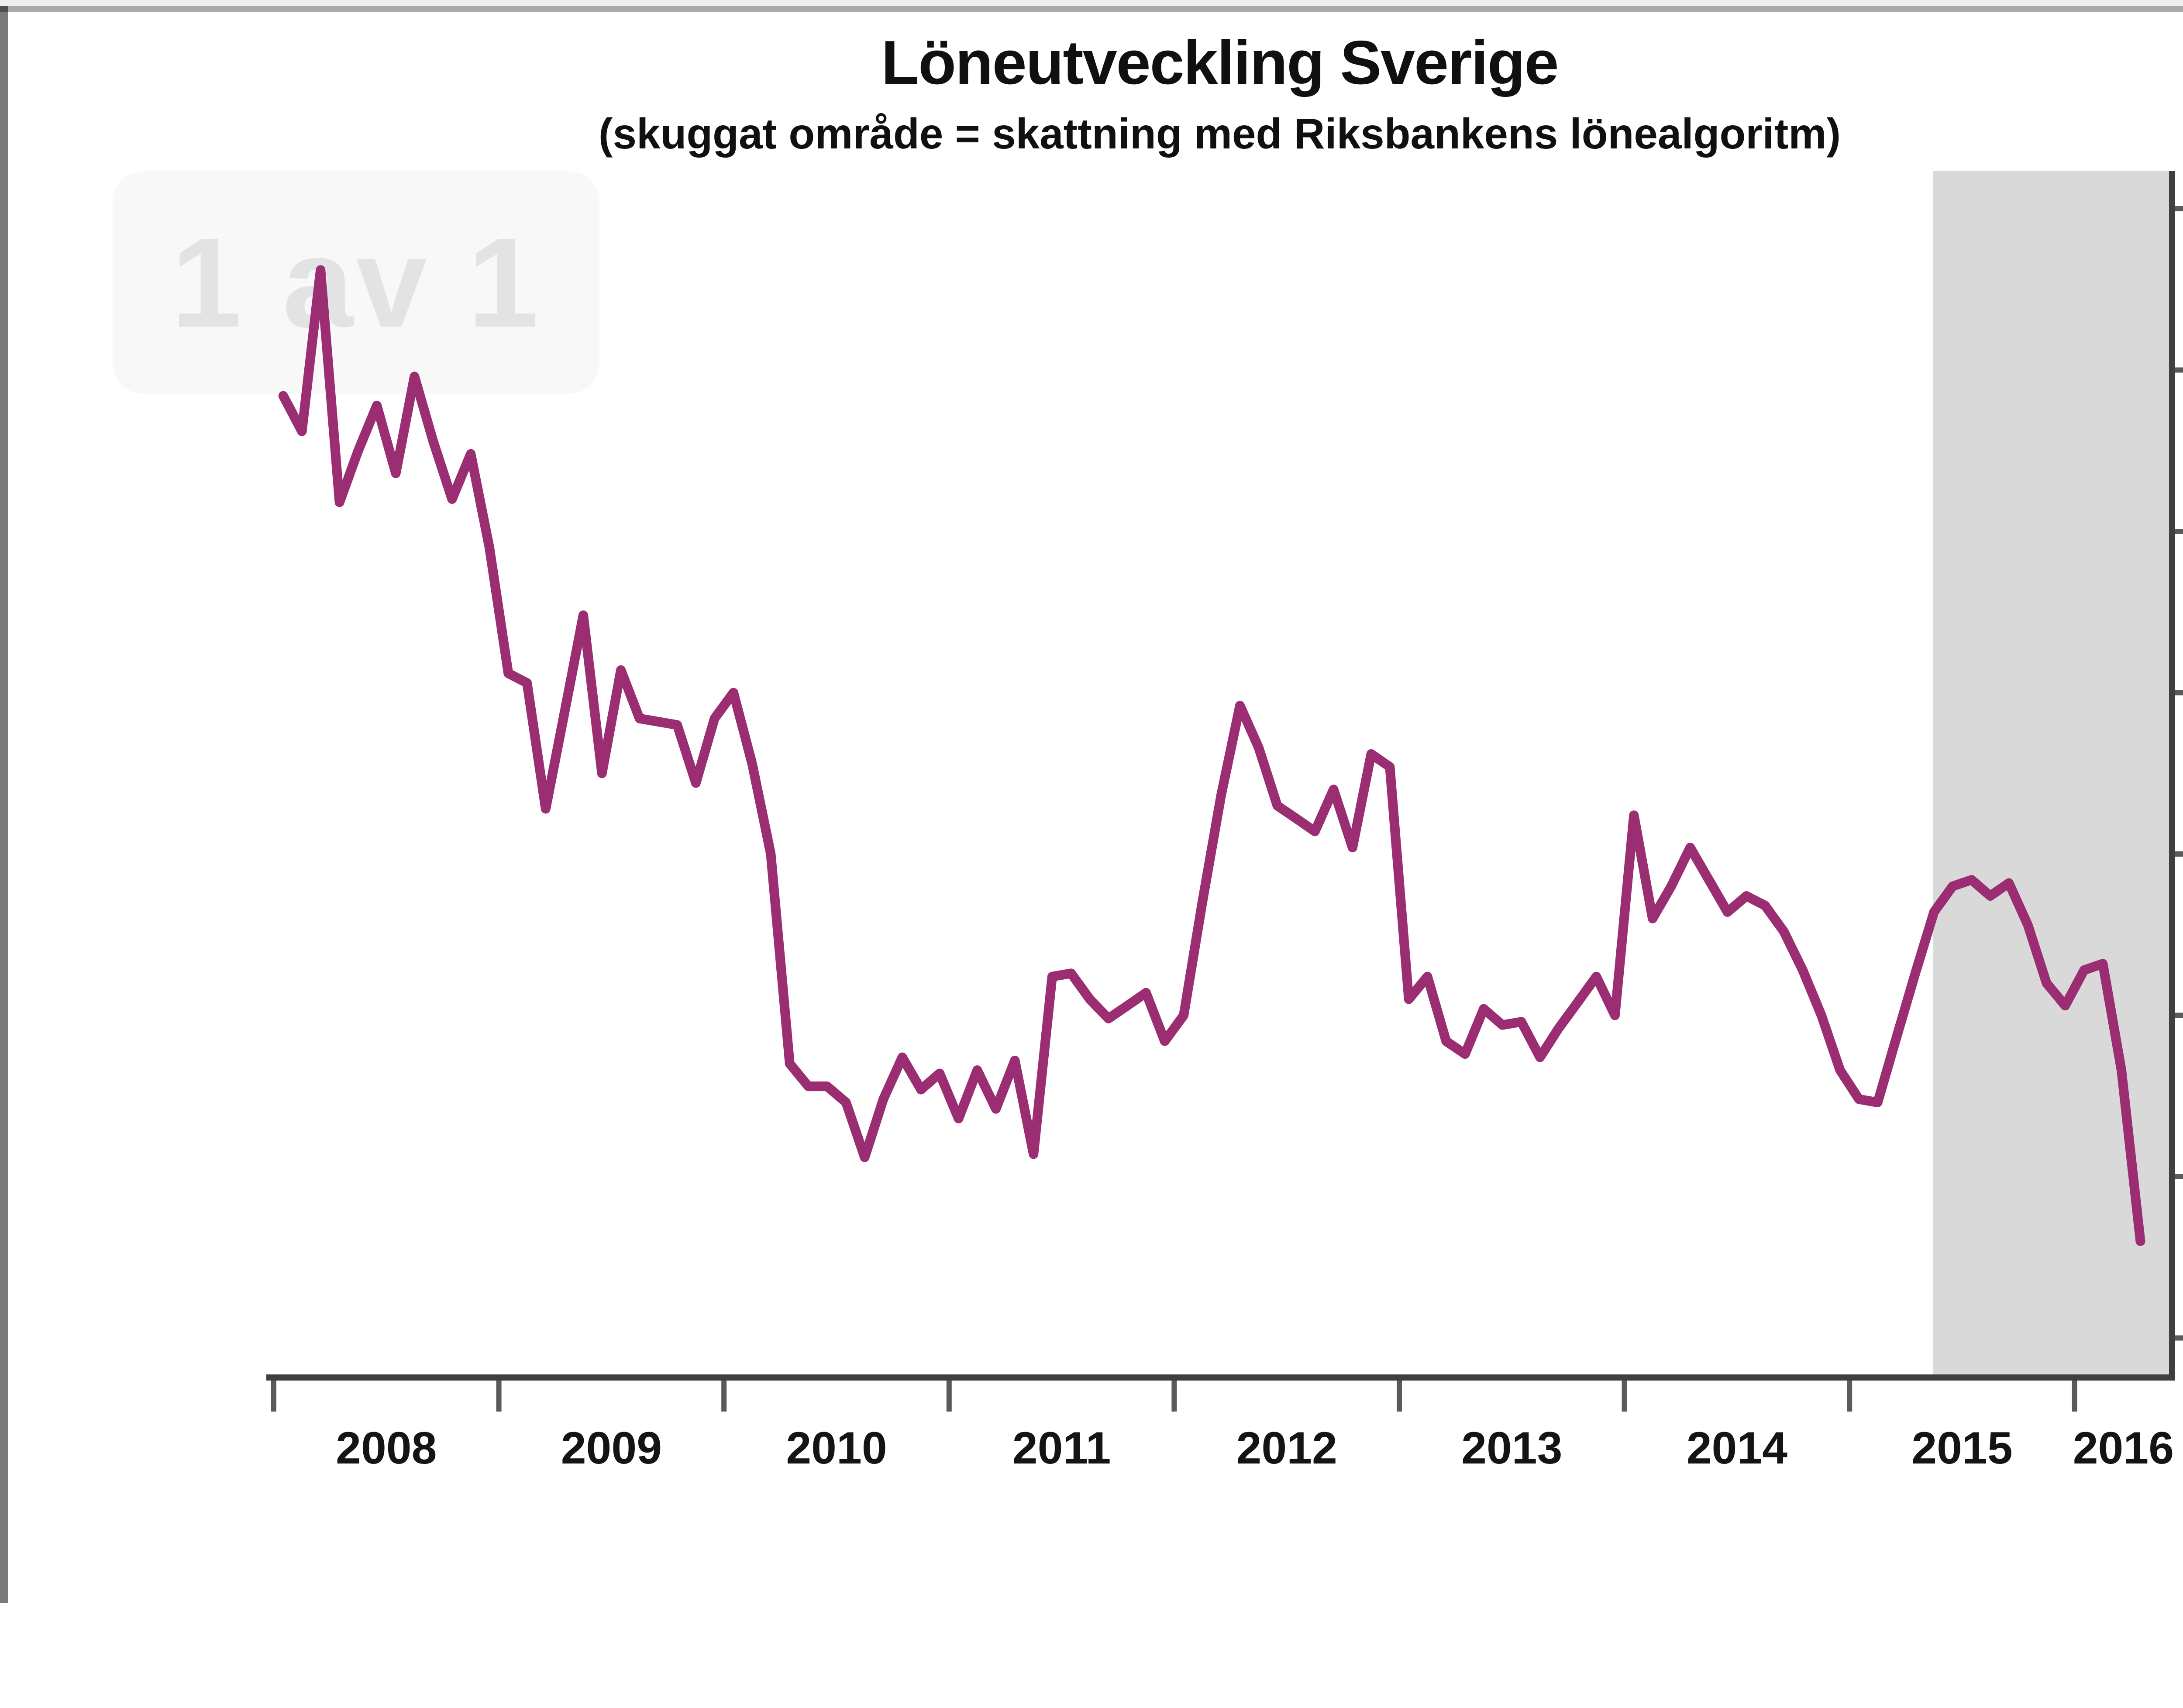 This screenshot has height=1708, width=2183. What do you see at coordinates (611, 1448) in the screenshot?
I see `x-tick-label: 2009` at bounding box center [611, 1448].